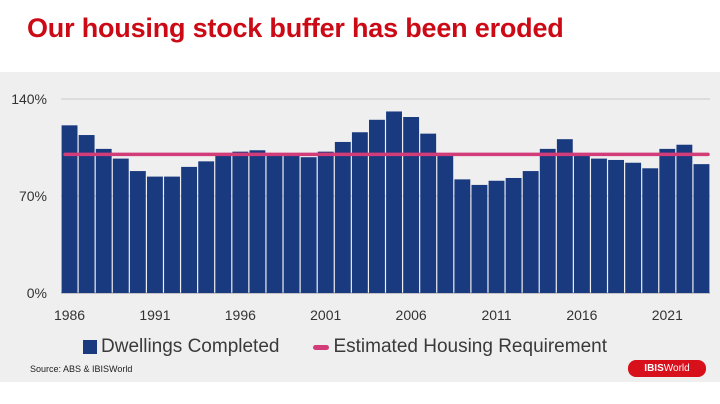 The height and width of the screenshot is (404, 720). I want to click on legend-label-dwellings: Dwellings Completed, so click(190, 346).